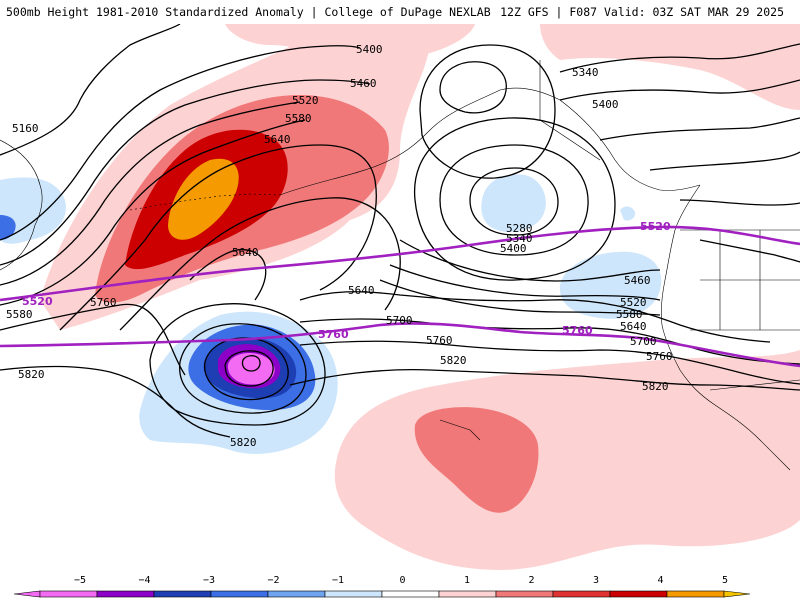 This screenshot has width=800, height=600. Describe the element at coordinates (752, 437) in the screenshot. I see `baja-coast` at that location.